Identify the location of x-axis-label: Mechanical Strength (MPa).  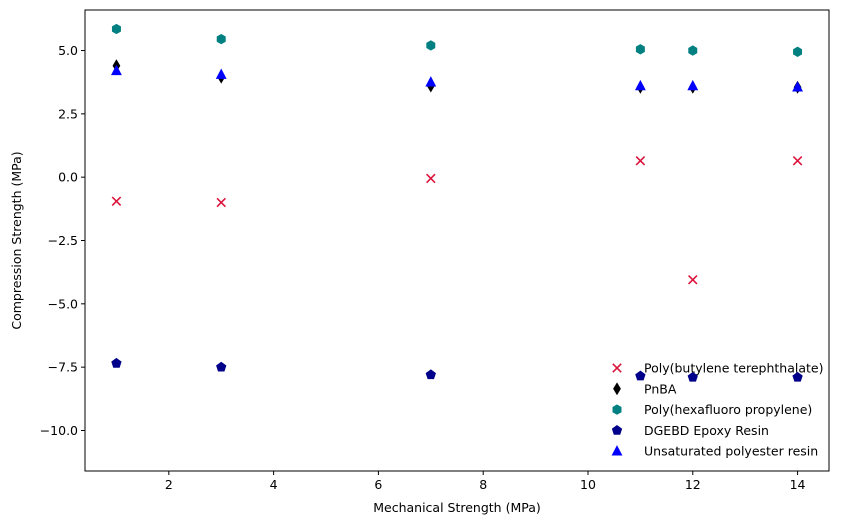
(457, 507).